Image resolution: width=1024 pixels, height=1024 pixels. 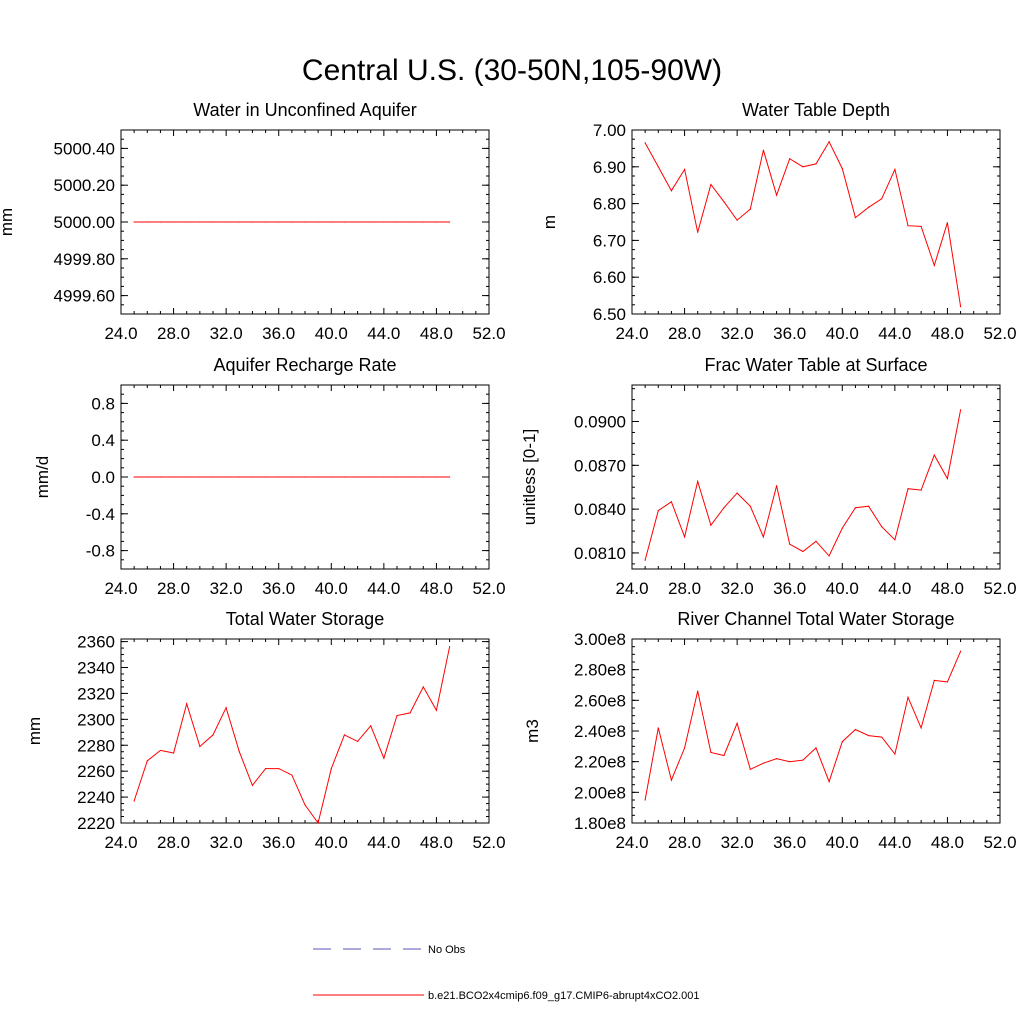 What do you see at coordinates (304, 365) in the screenshot?
I see `panel-title: Aquifer Recharge Rate` at bounding box center [304, 365].